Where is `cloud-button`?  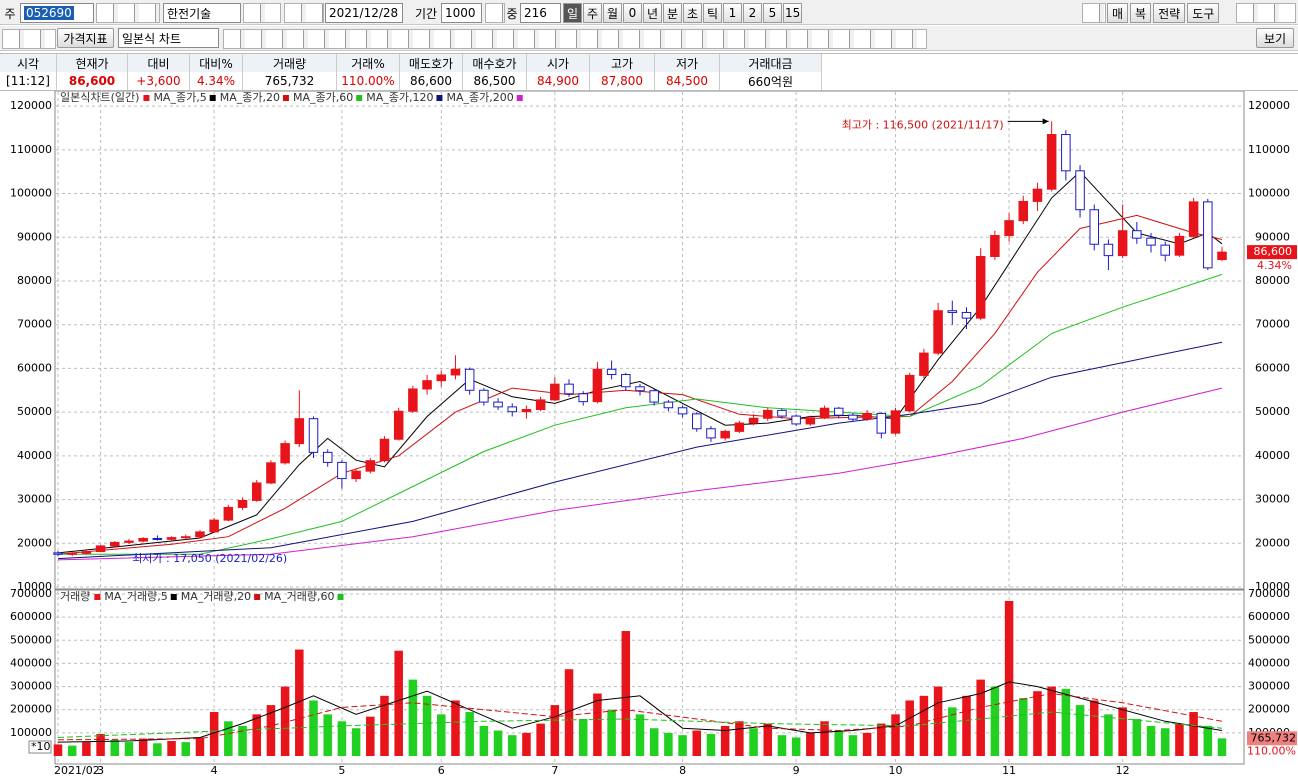 cloud-button is located at coordinates (1094, 13).